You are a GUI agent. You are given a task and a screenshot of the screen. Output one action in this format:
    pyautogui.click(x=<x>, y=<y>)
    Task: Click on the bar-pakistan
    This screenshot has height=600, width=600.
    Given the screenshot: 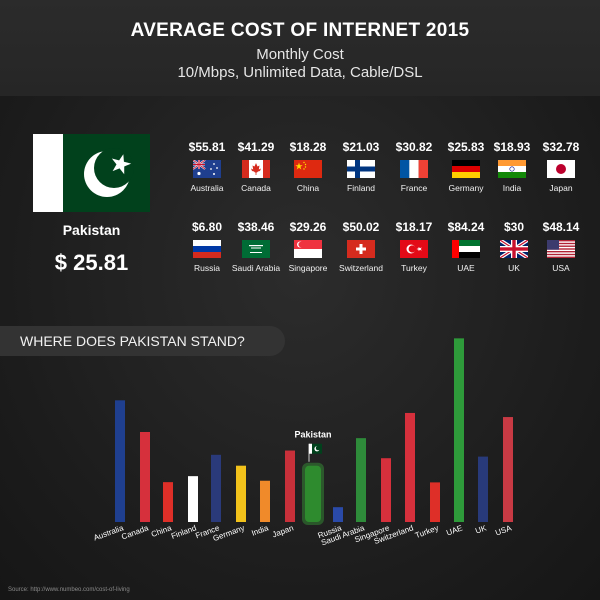 What is the action you would take?
    pyautogui.click(x=313, y=493)
    